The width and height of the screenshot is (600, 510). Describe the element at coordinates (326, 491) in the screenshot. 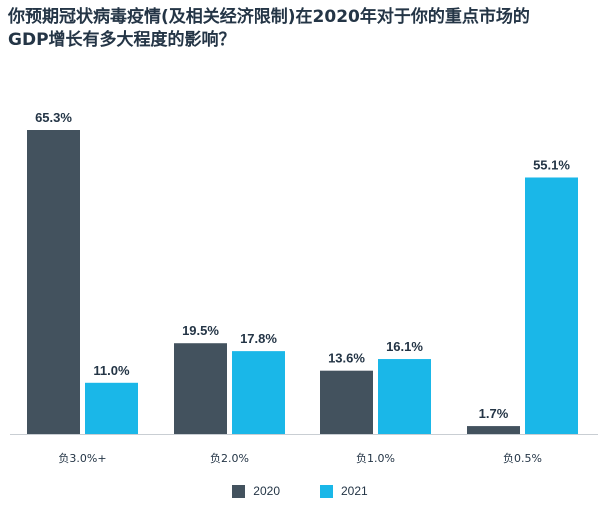

I see `legend-swatch-2021` at that location.